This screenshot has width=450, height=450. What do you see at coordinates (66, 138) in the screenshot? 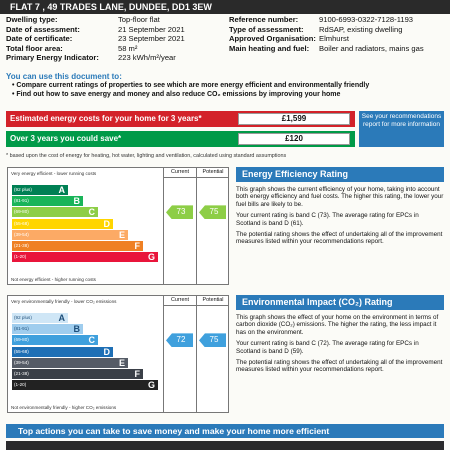
I see `savings-label: Over 3 years you could save*` at bounding box center [66, 138].